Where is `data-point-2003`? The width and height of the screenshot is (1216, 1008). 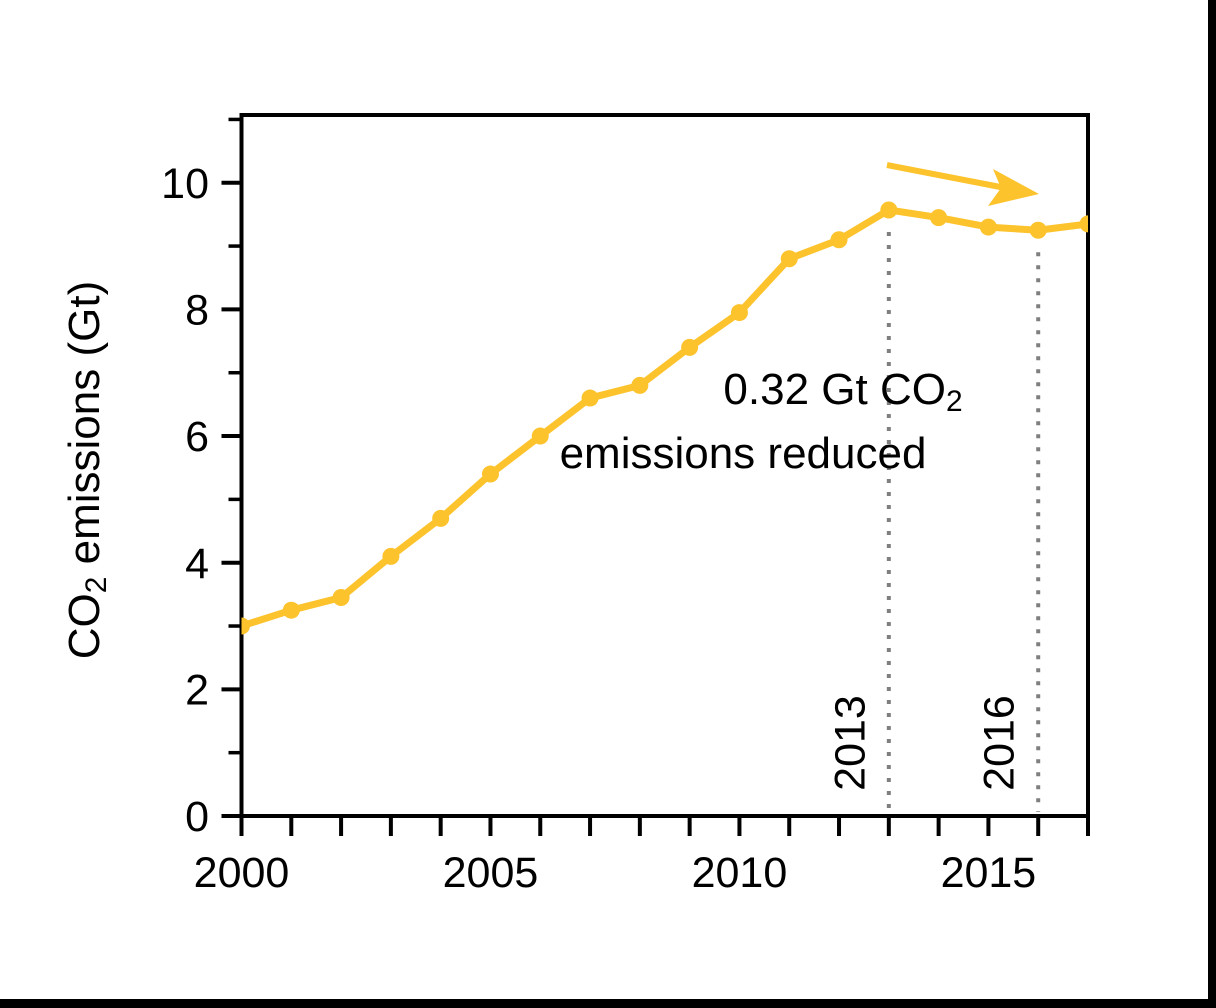
data-point-2003 is located at coordinates (391, 556).